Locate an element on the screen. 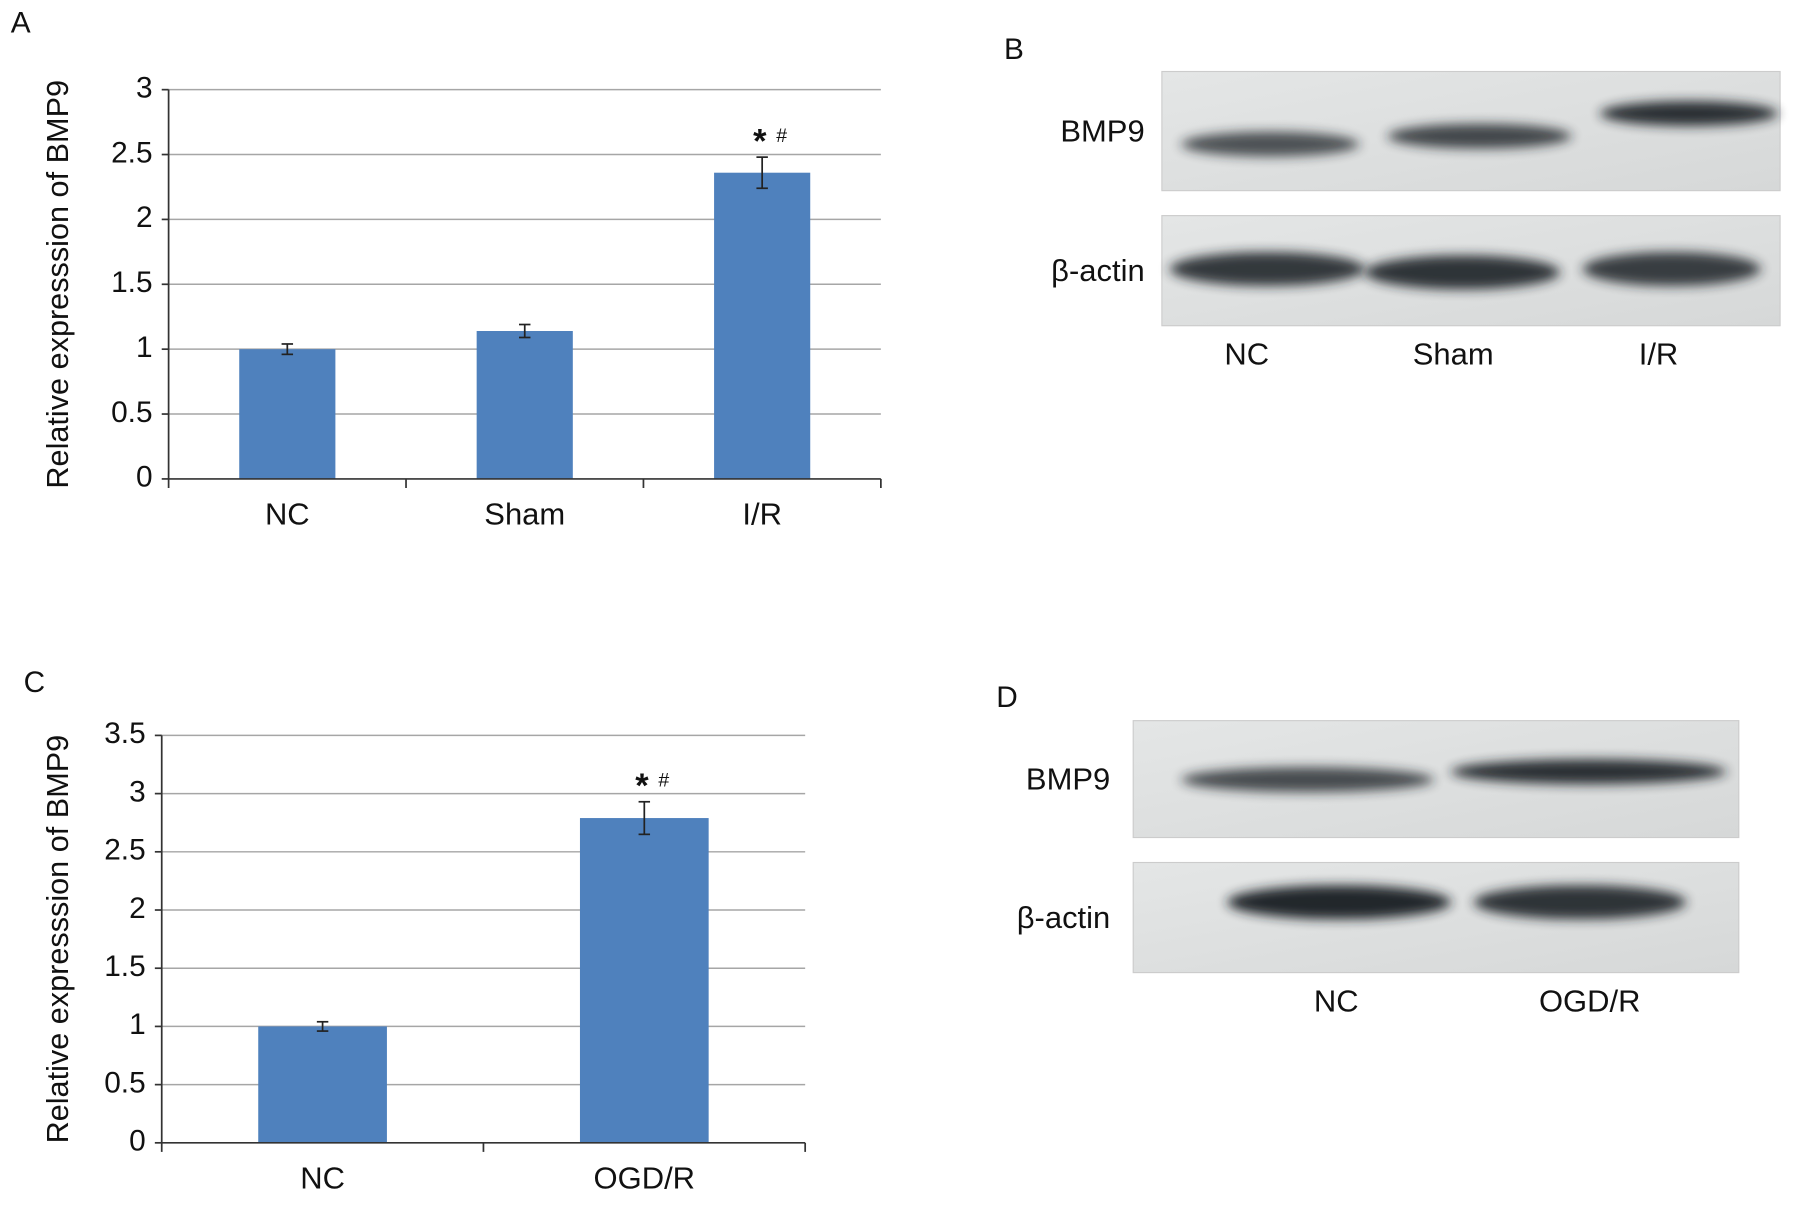 The image size is (1795, 1220). panel-label: B is located at coordinates (1014, 49).